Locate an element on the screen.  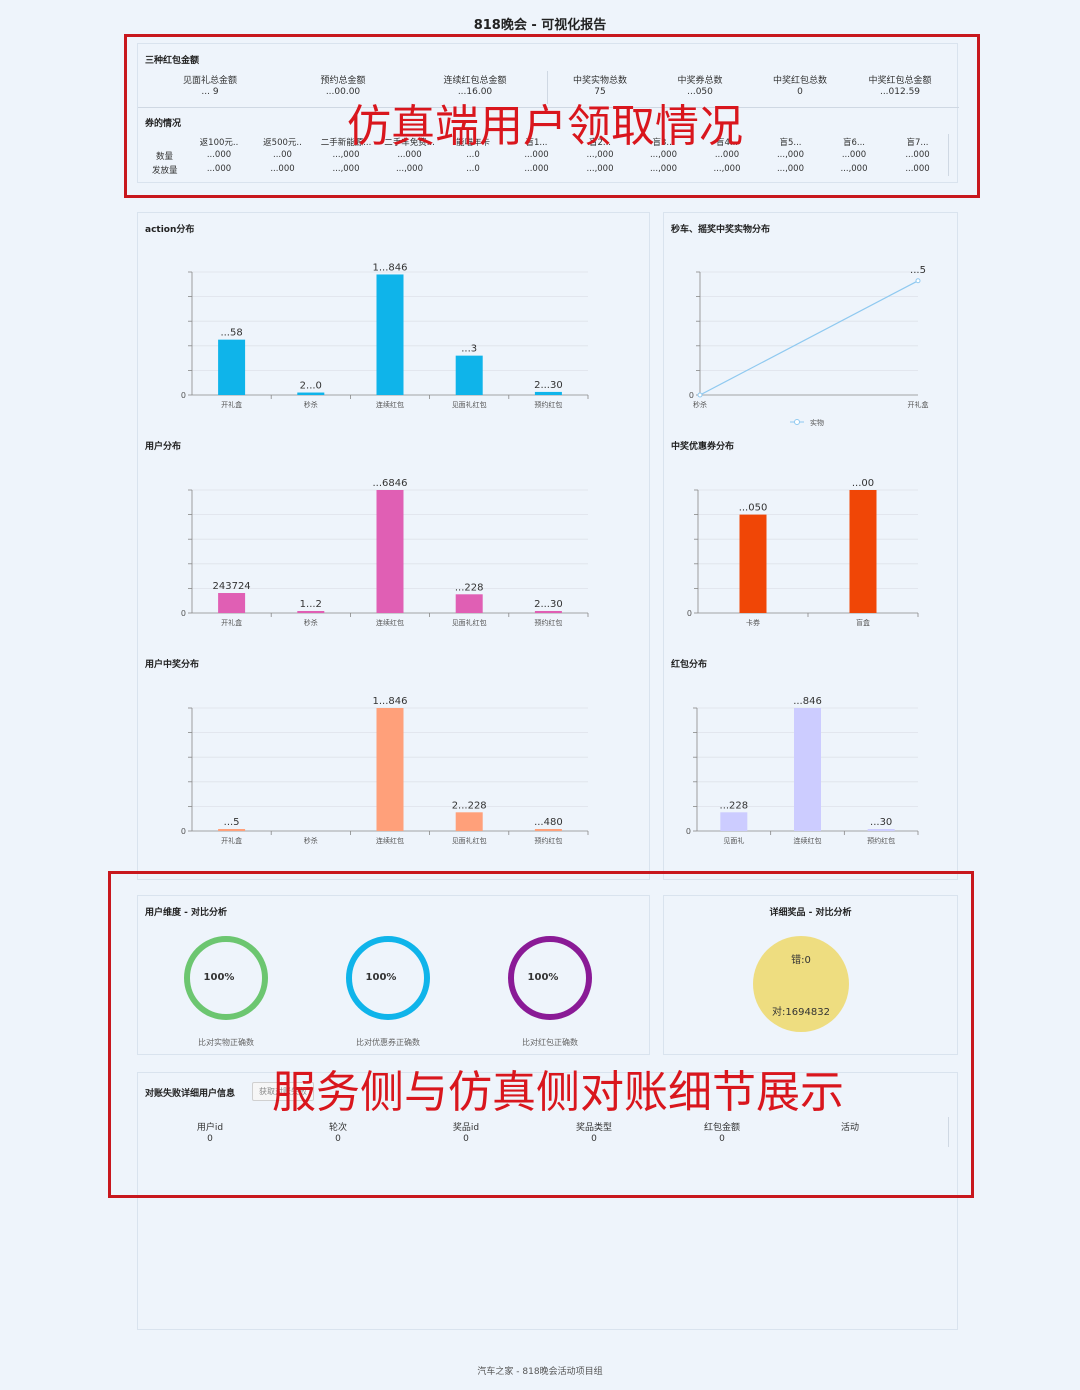
stat-value-0: ... 9 is located at coordinates (210, 92).